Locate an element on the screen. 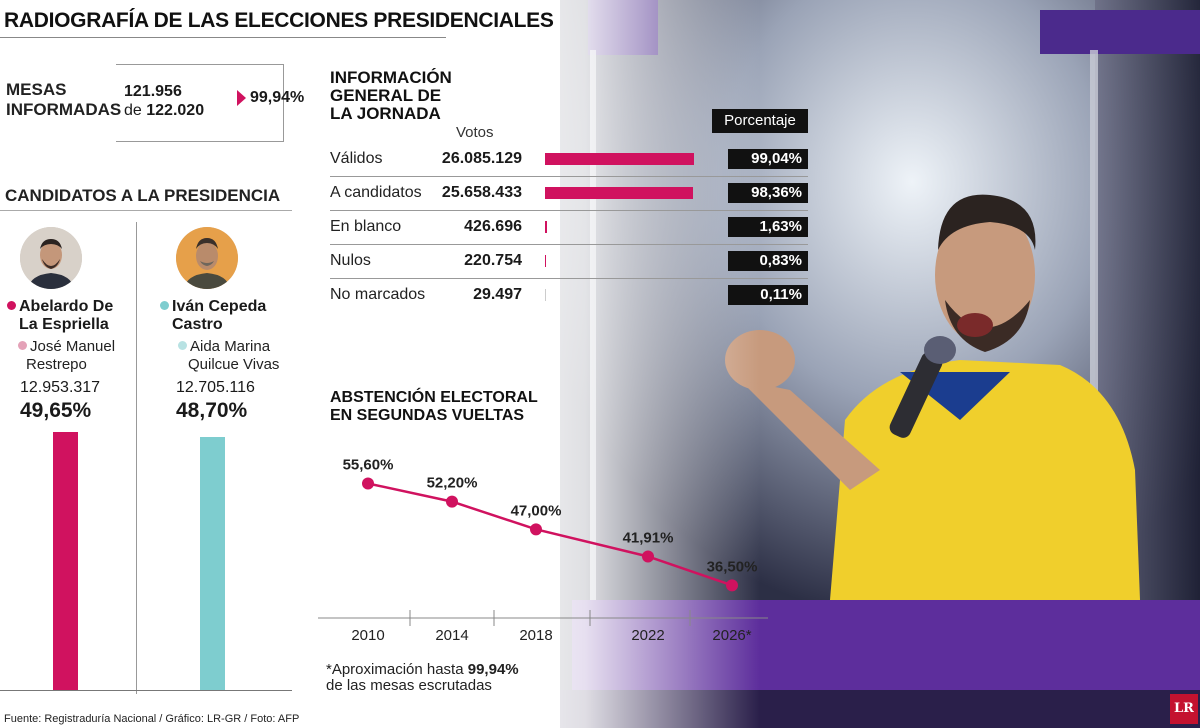  vice-2-line2: Quilcue Vivas is located at coordinates (234, 364).